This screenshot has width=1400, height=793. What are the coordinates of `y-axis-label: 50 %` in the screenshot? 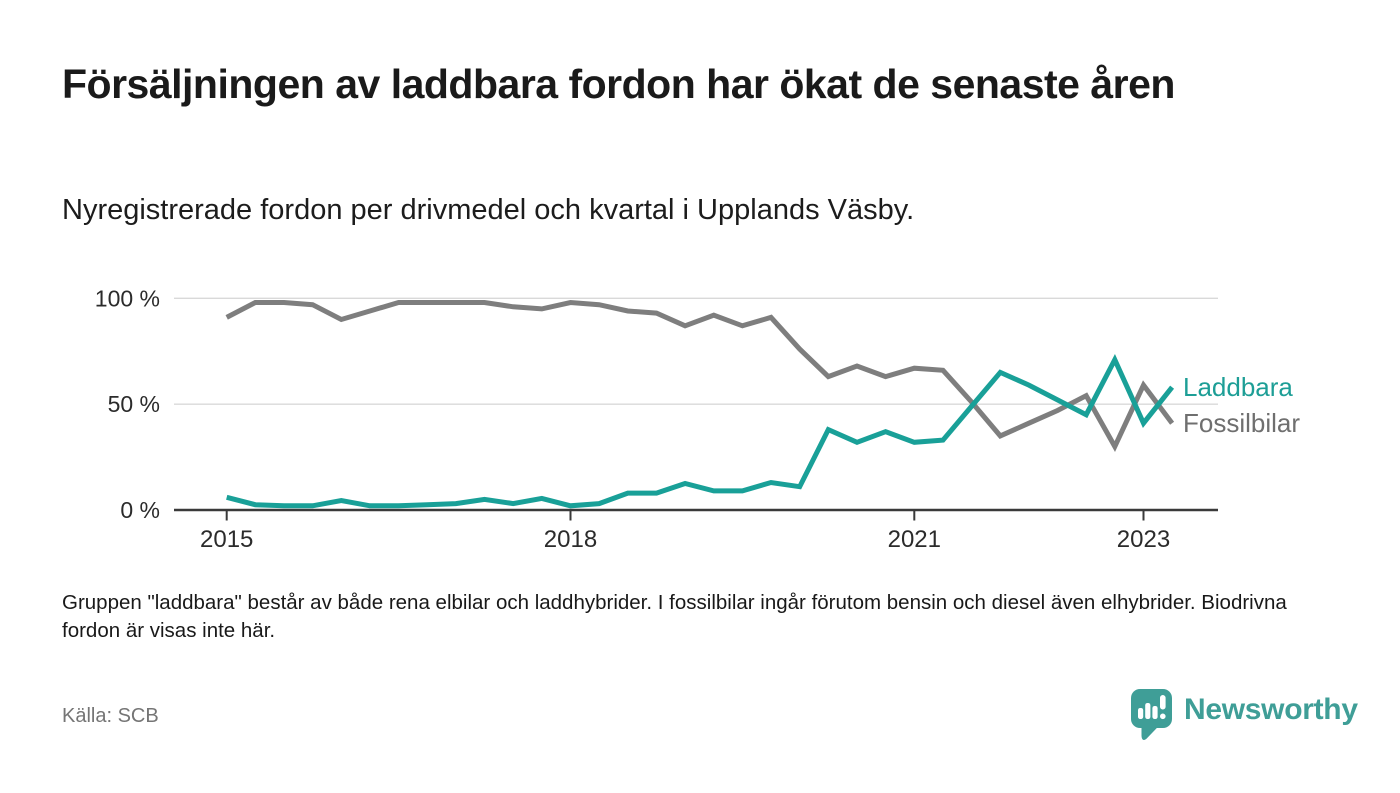 It's located at (134, 404).